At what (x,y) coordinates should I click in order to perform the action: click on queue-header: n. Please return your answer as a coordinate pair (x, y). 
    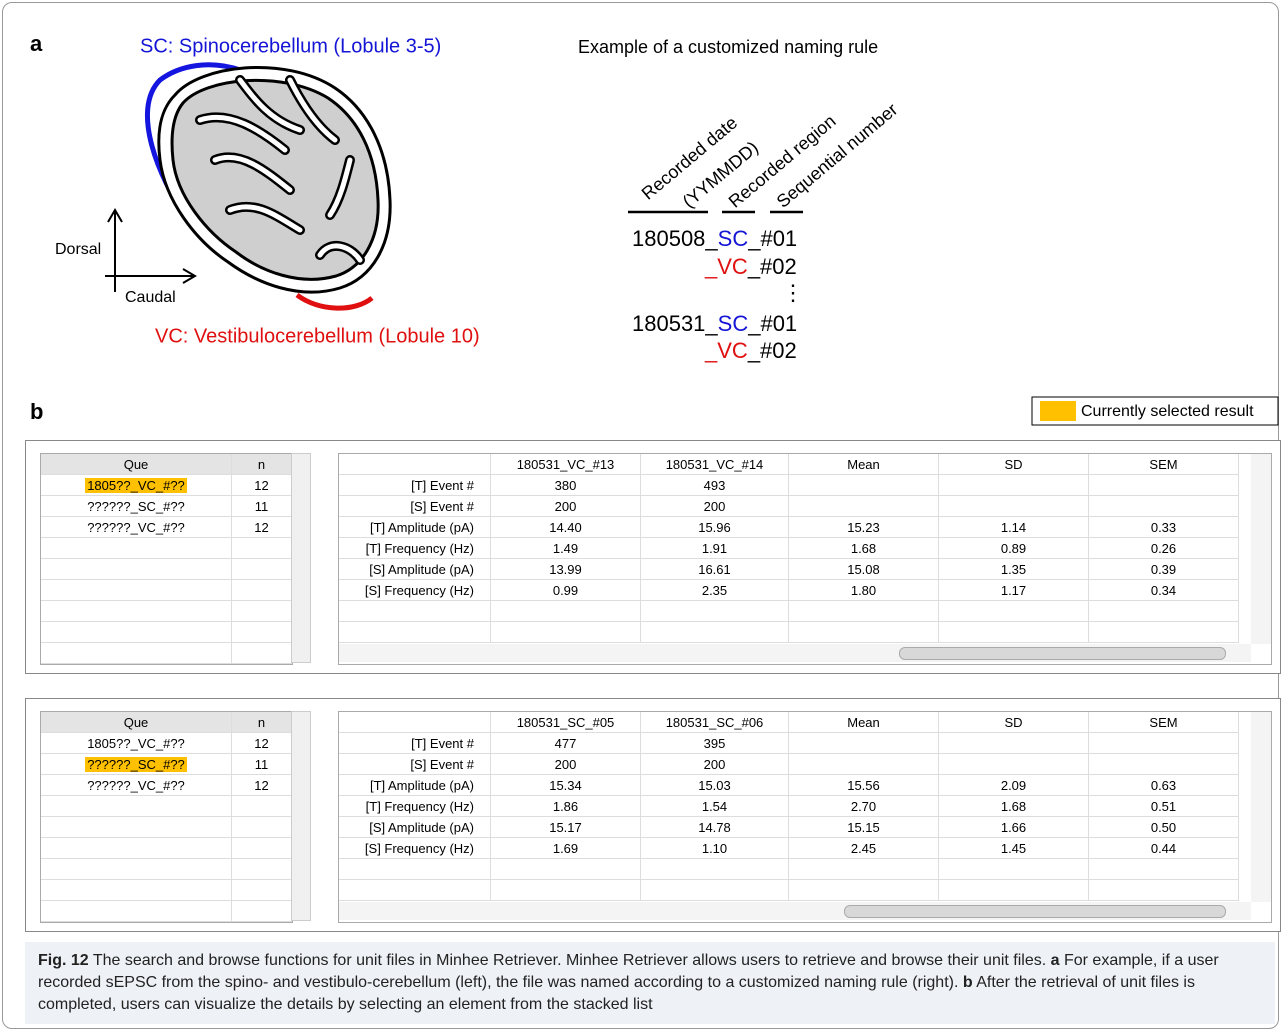
    Looking at the image, I should click on (262, 722).